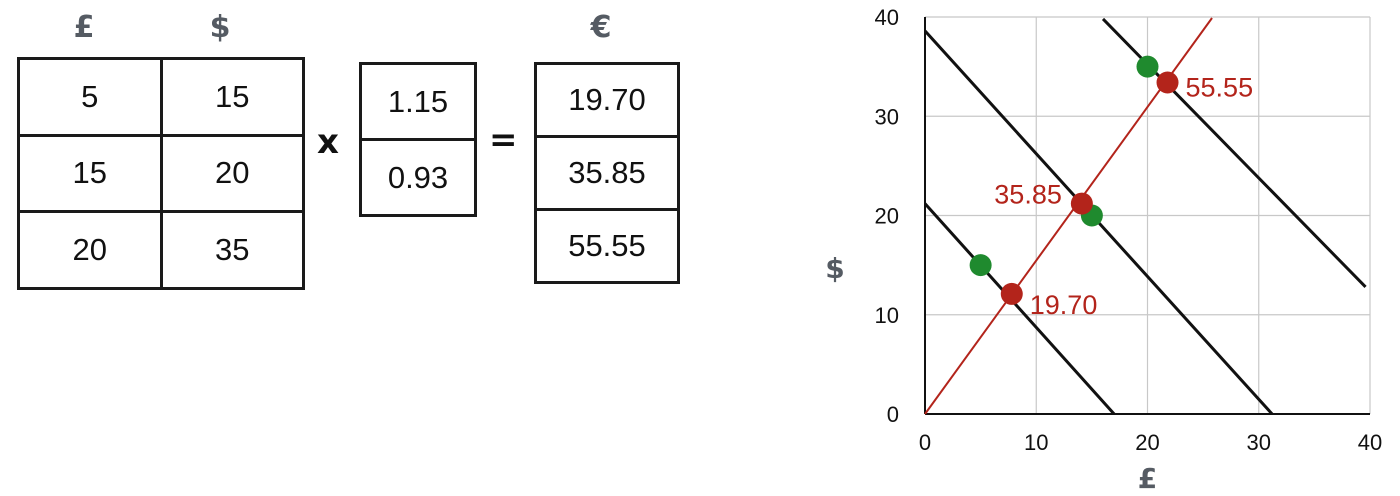  I want to click on x-tick-label: 30, so click(1259, 442).